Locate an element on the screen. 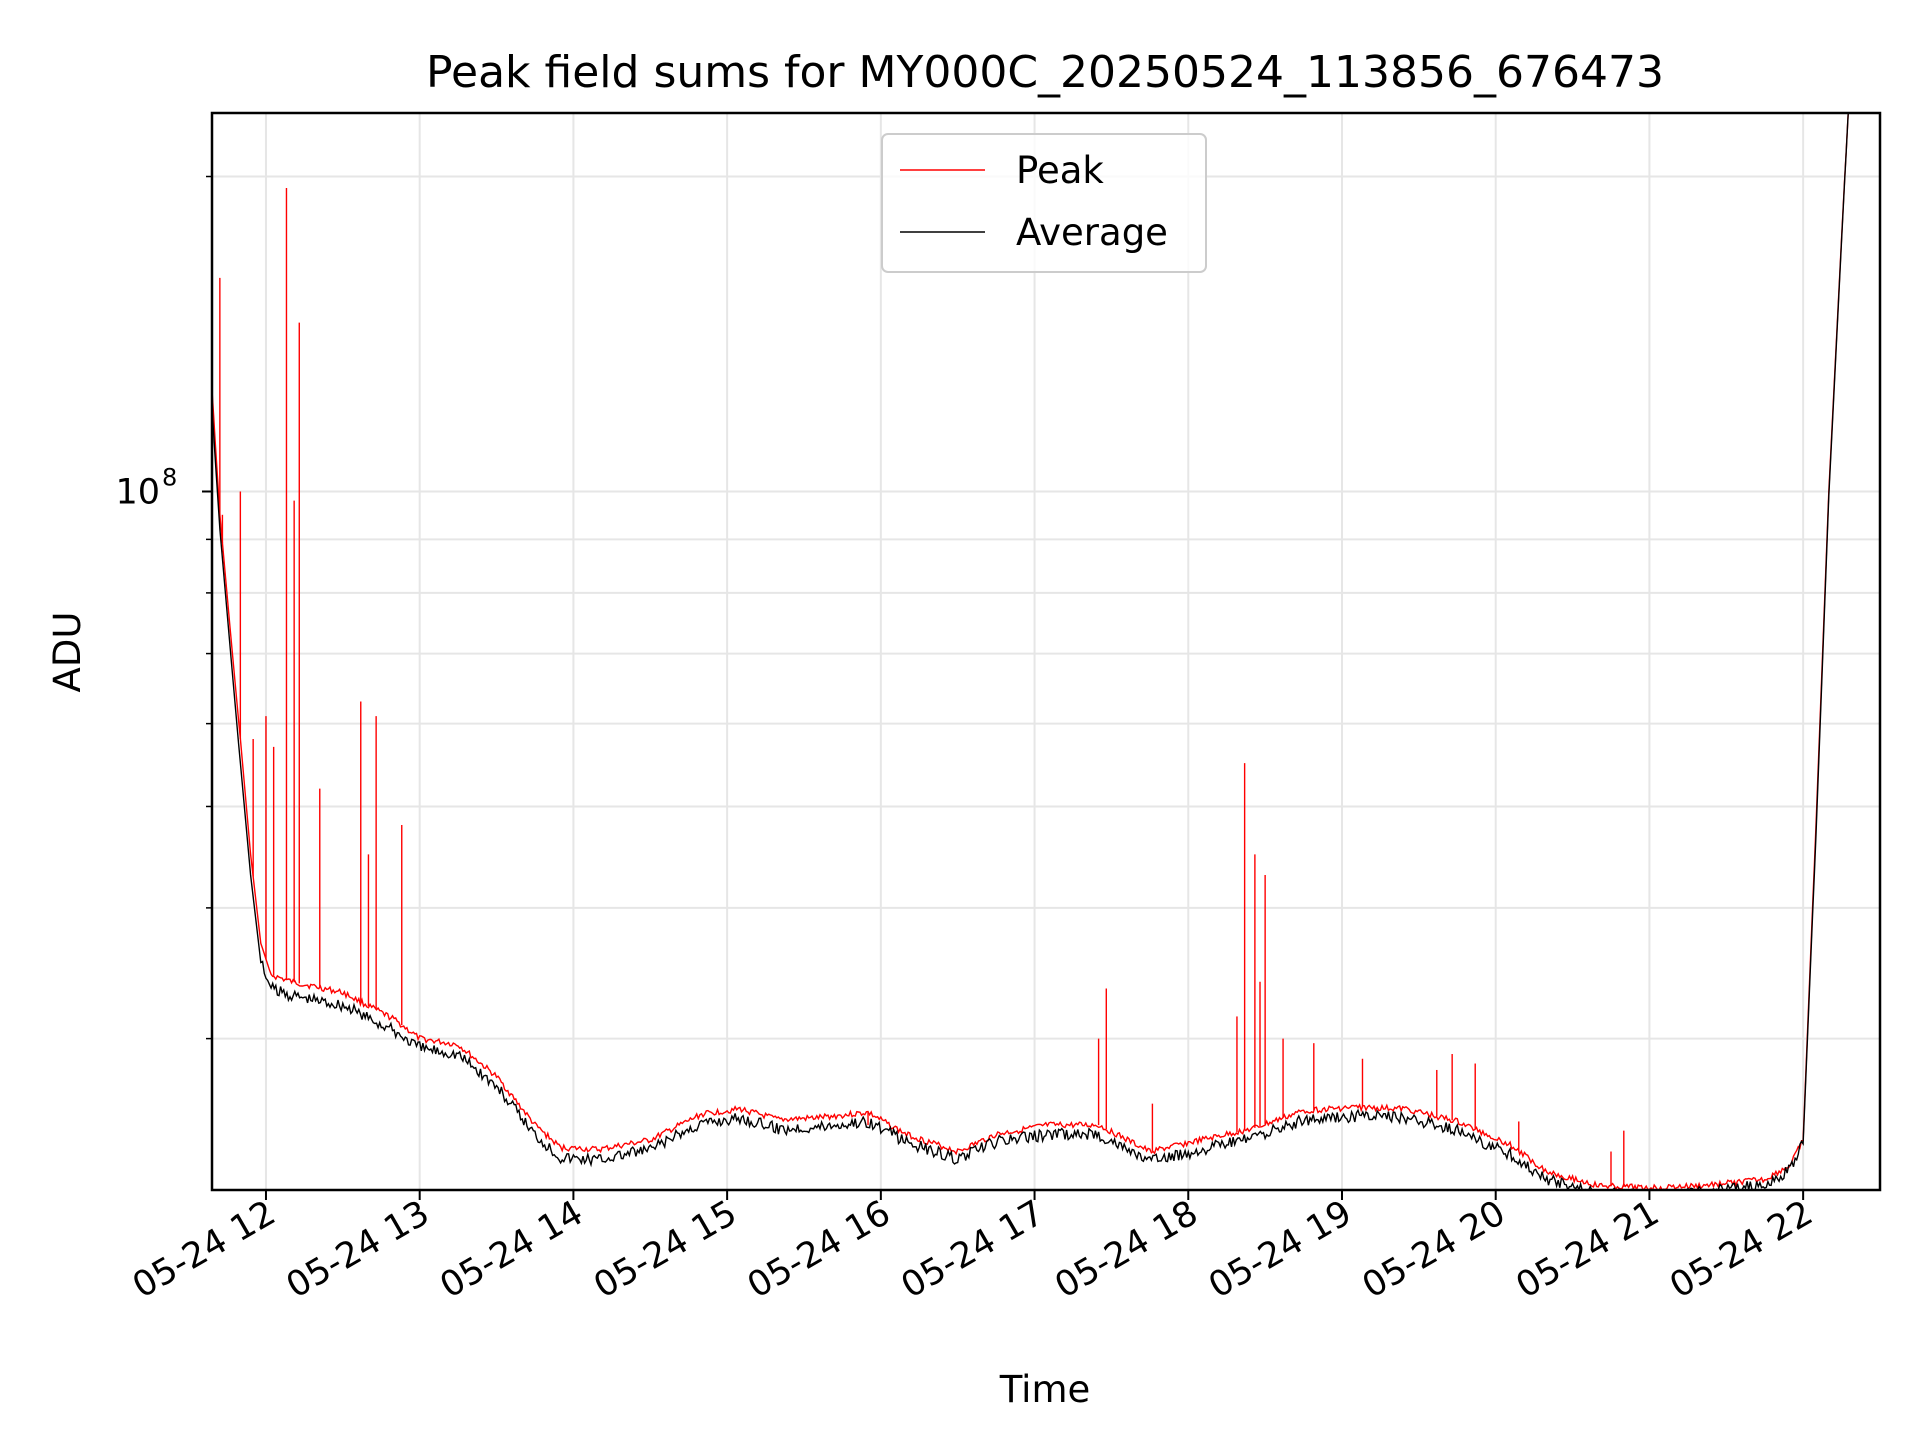 The width and height of the screenshot is (1920, 1440). x-tick-label: 05-24 18 is located at coordinates (1126, 1249).